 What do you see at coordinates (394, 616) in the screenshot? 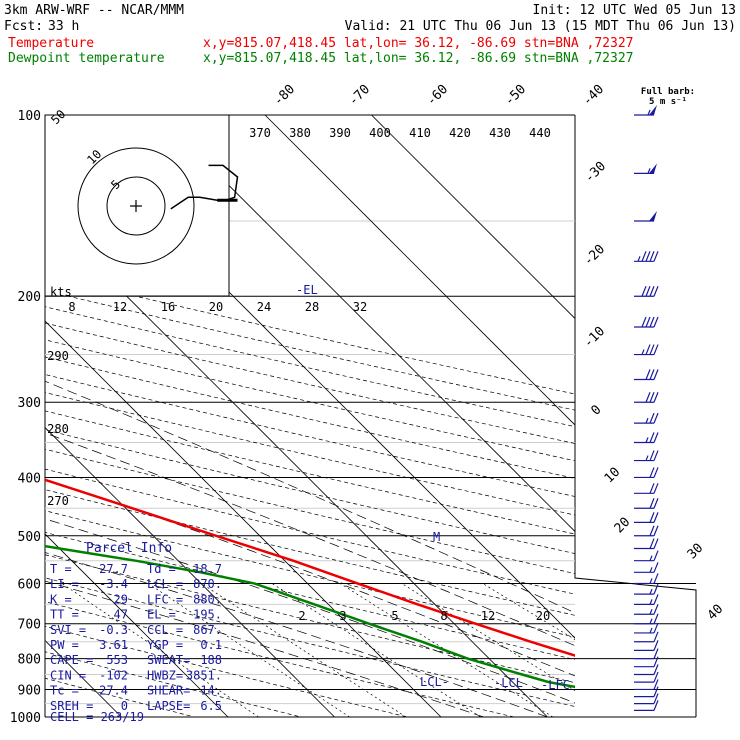
I see `mixing-ratio-label: 5` at bounding box center [394, 616].